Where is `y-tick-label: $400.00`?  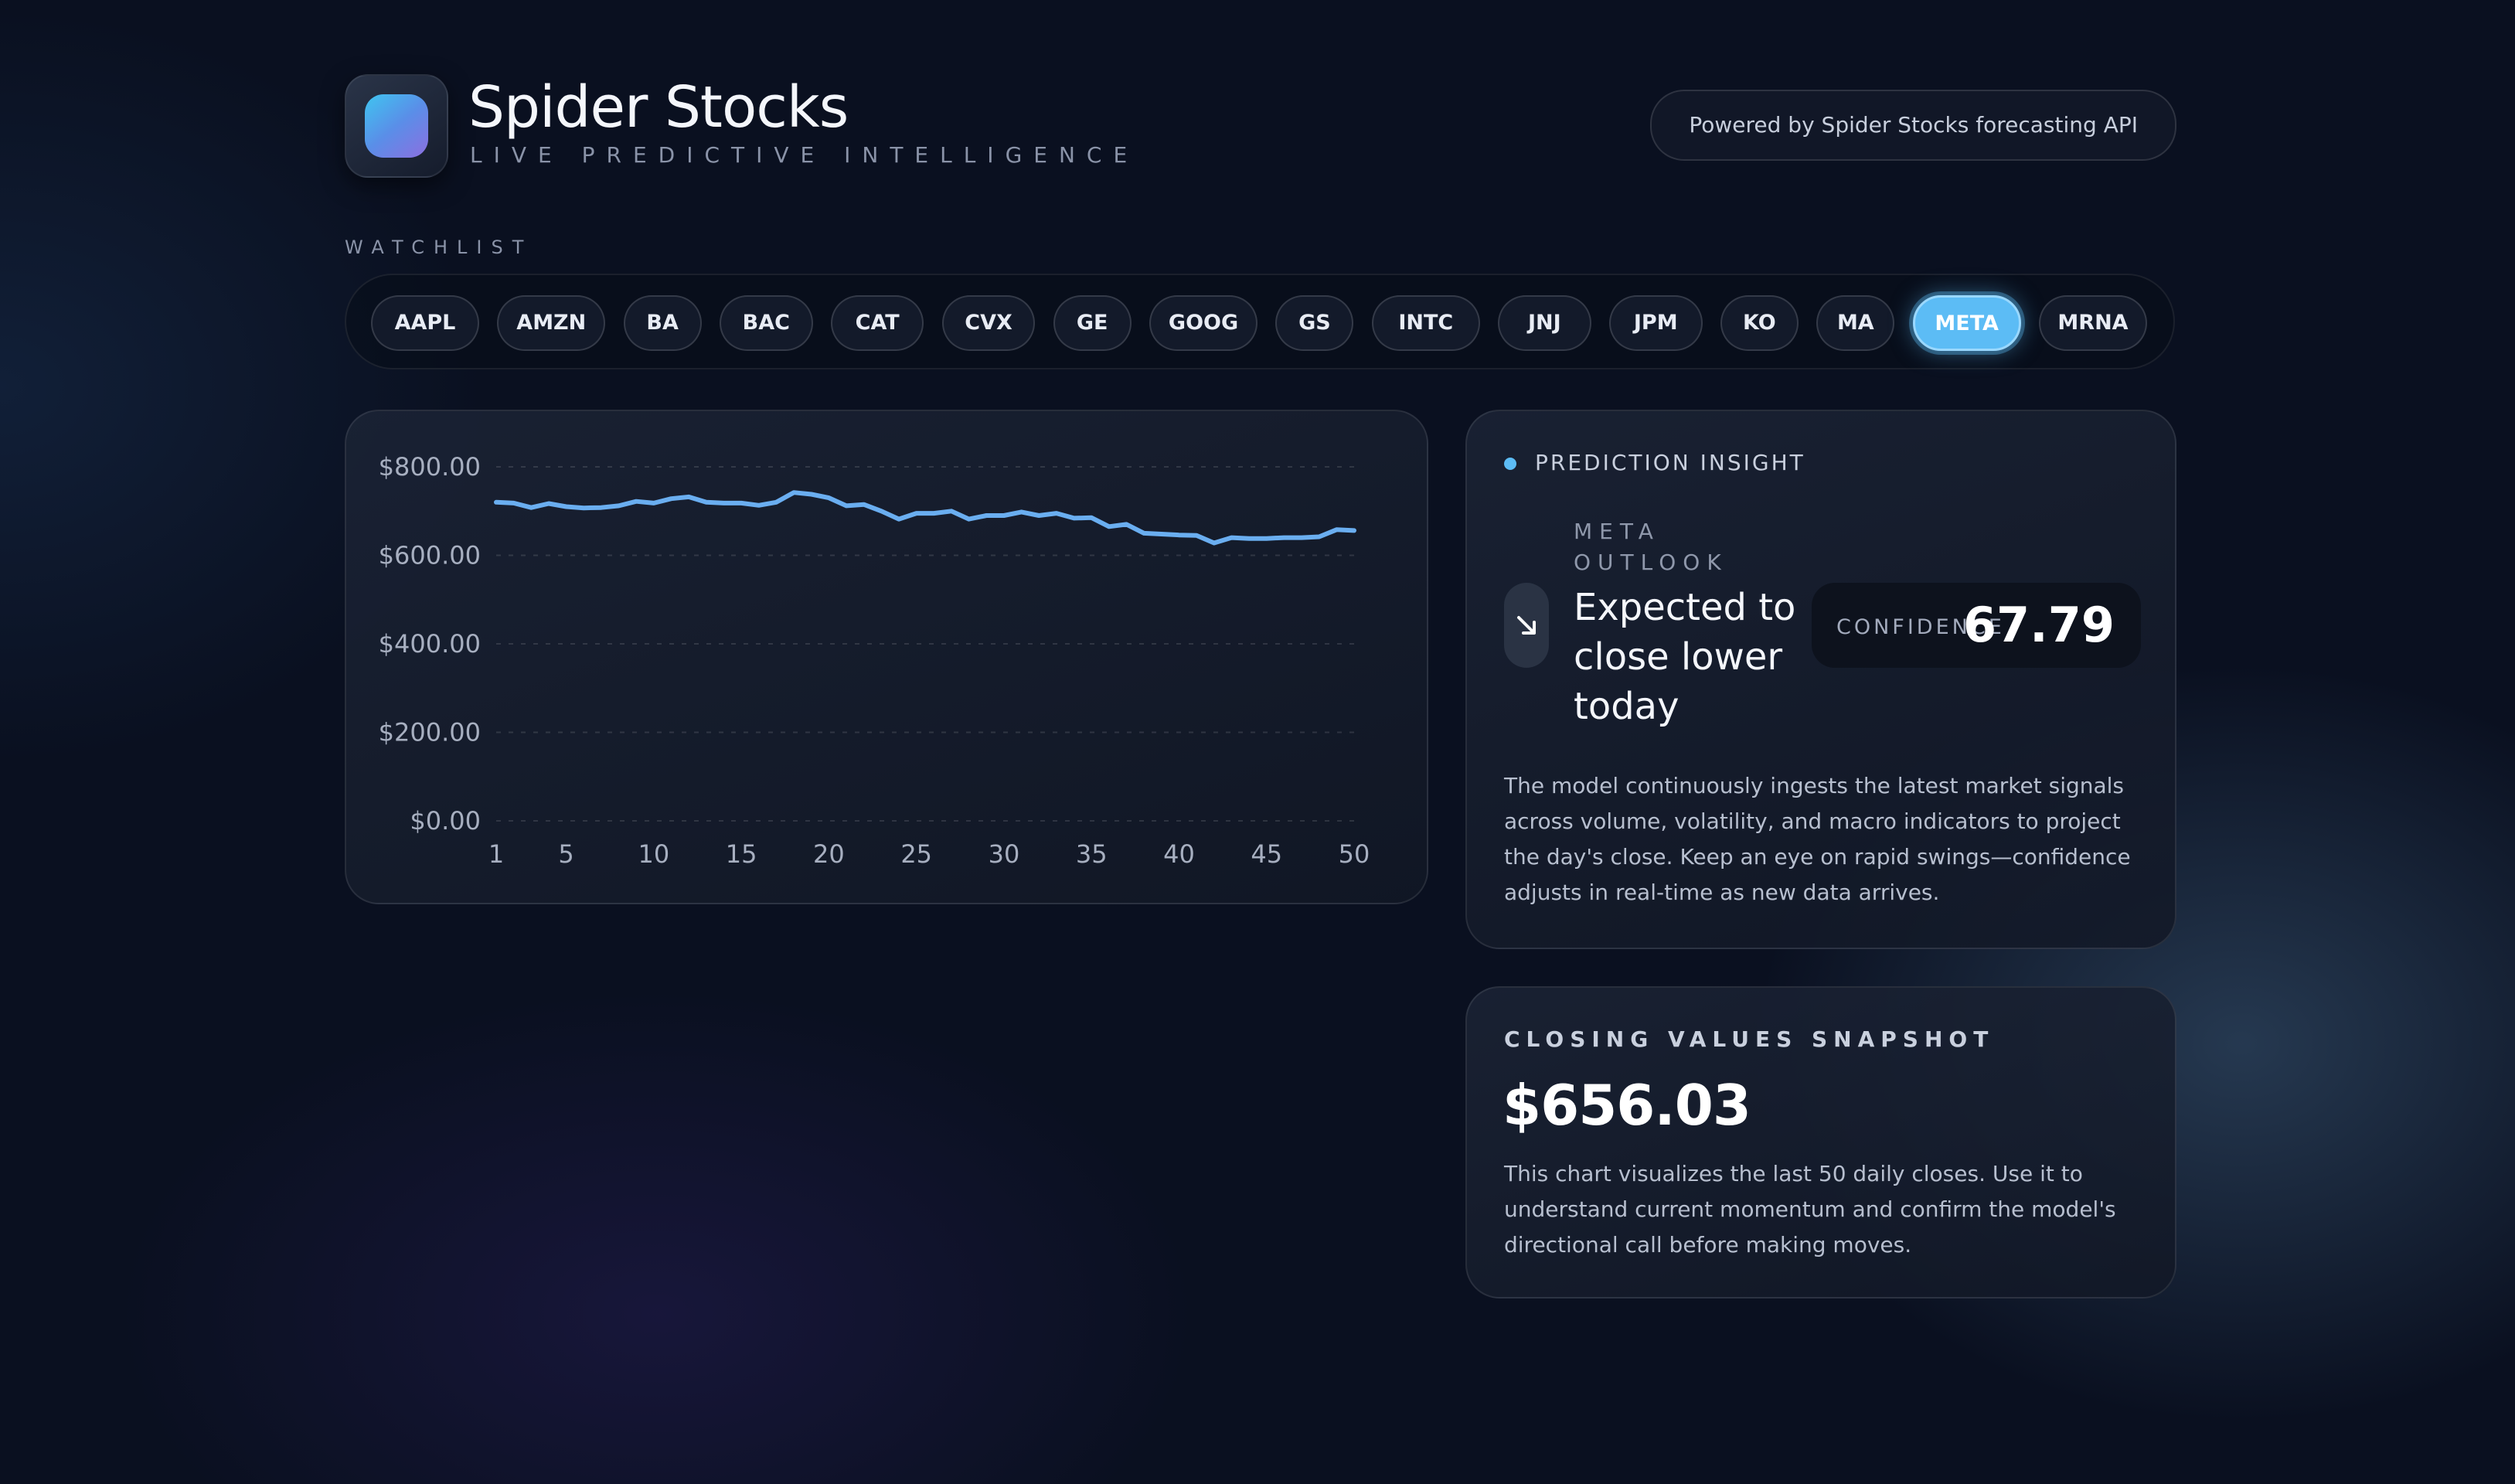
y-tick-label: $400.00 is located at coordinates (430, 644).